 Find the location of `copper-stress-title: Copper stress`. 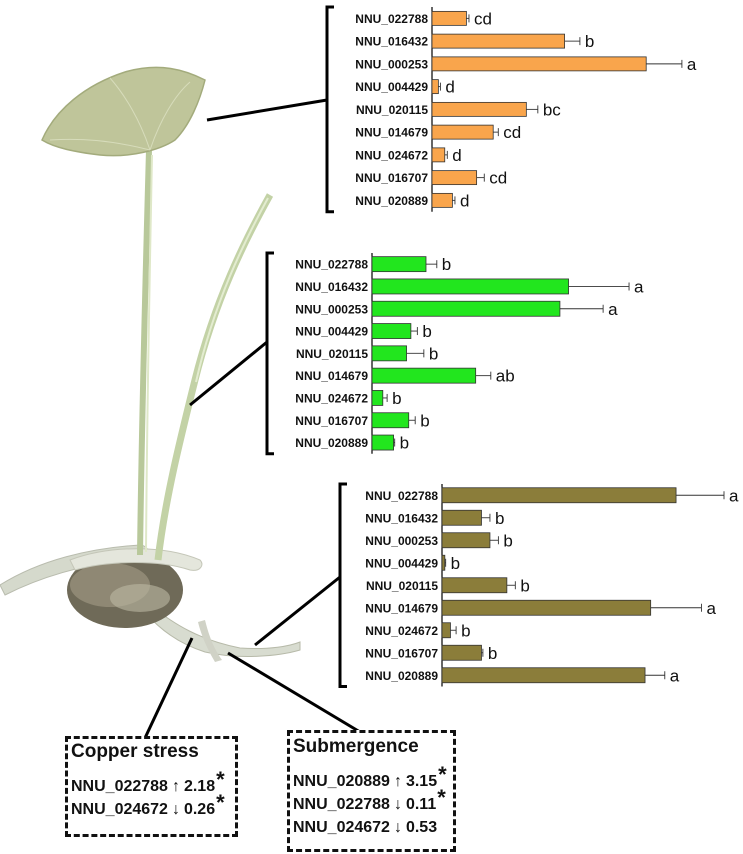

copper-stress-title: Copper stress is located at coordinates (135, 751).